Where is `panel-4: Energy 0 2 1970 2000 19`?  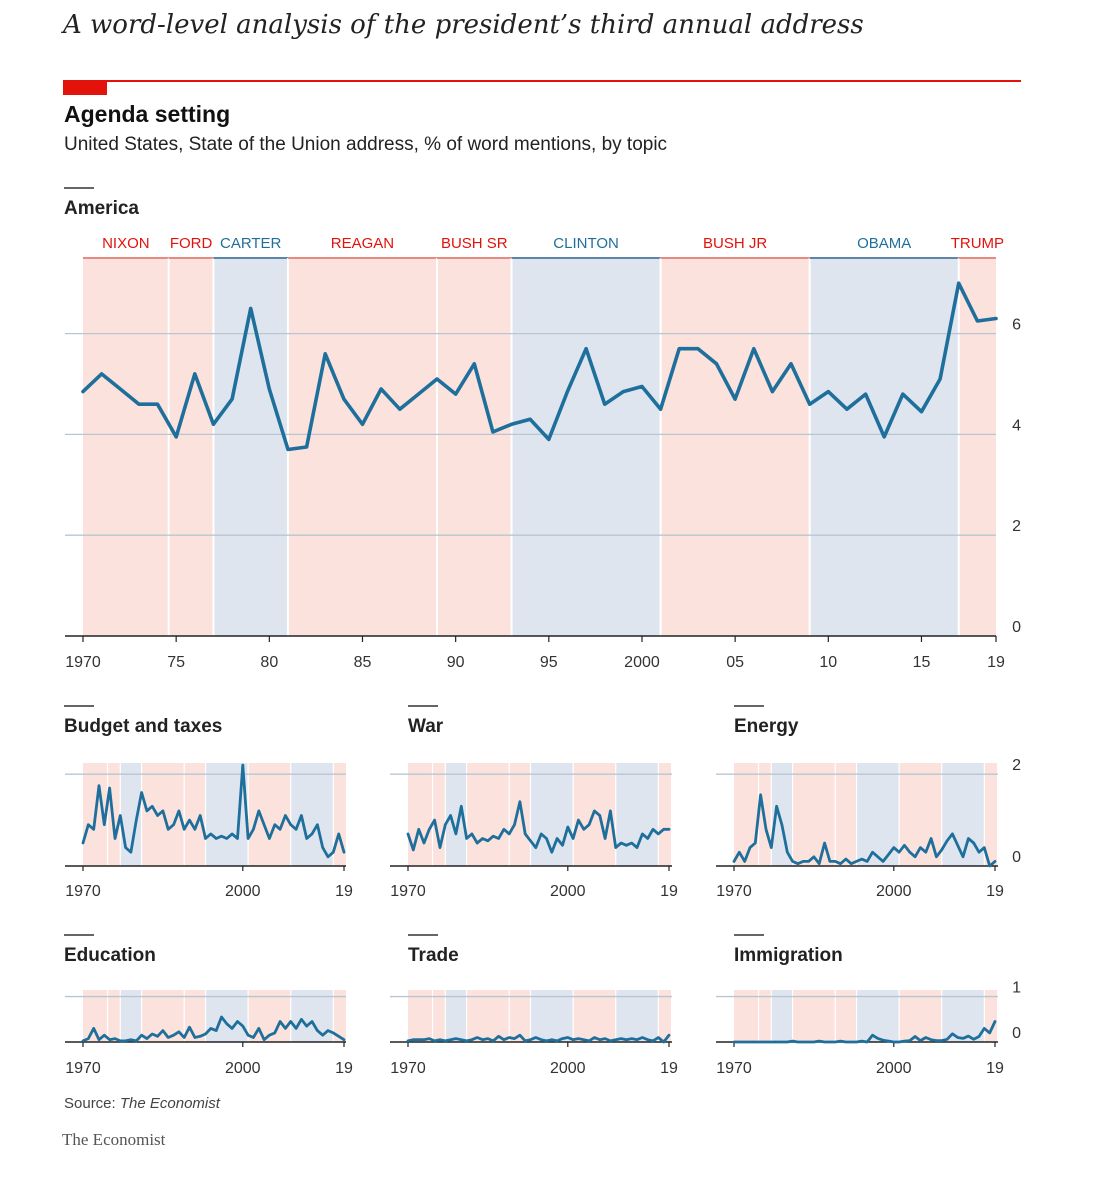
panel-4: Energy 0 2 1970 2000 19 is located at coordinates (868, 802).